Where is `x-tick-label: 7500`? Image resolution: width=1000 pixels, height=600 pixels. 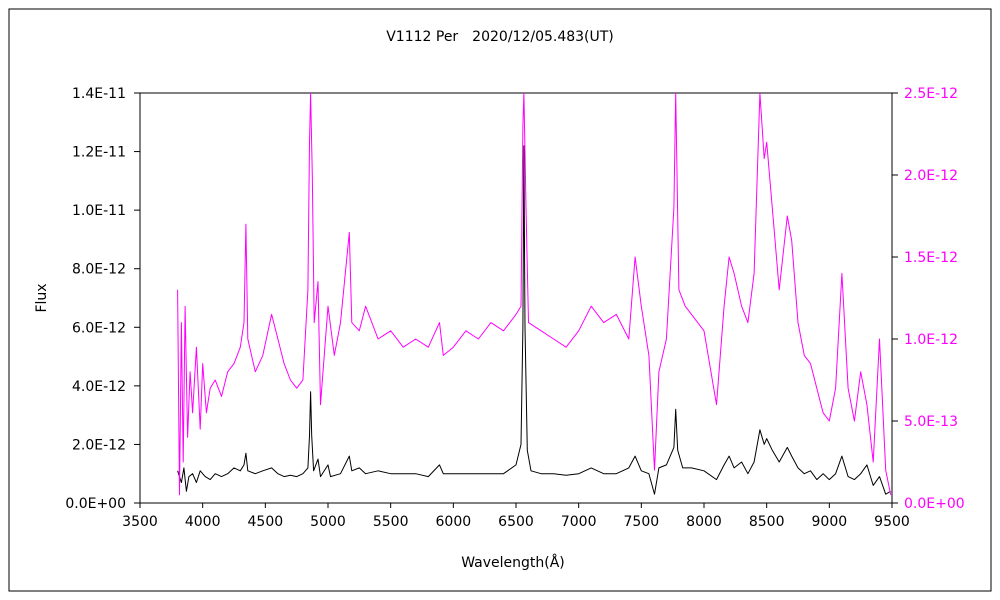
x-tick-label: 7500 is located at coordinates (642, 522).